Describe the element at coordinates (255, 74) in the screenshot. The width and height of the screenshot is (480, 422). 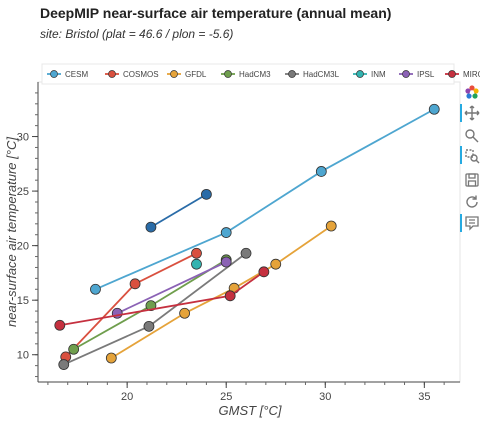
I see `legend-label: HadCM3` at that location.